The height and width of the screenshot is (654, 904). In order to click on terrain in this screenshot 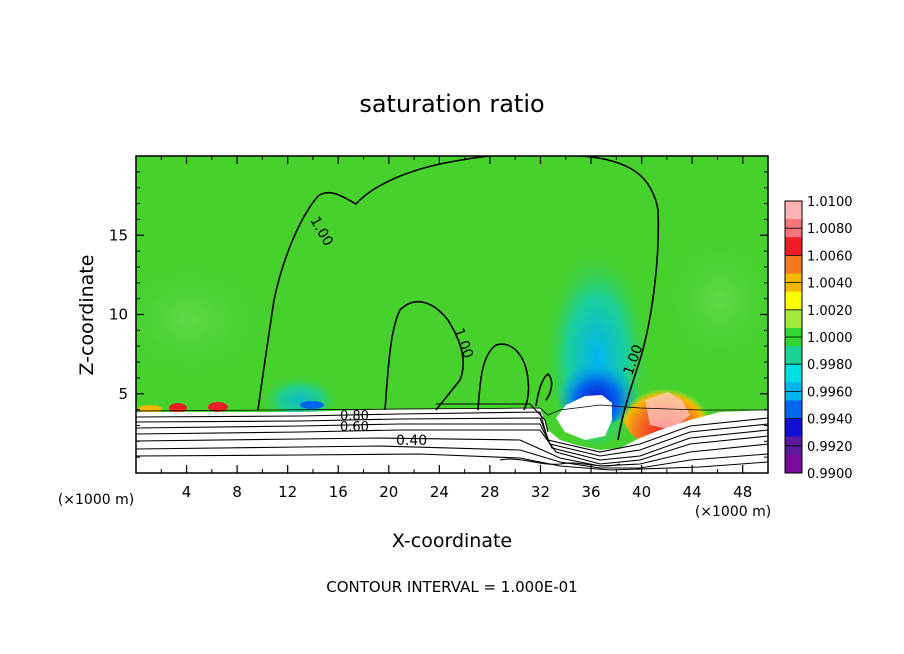, I will do `click(452, 440)`.